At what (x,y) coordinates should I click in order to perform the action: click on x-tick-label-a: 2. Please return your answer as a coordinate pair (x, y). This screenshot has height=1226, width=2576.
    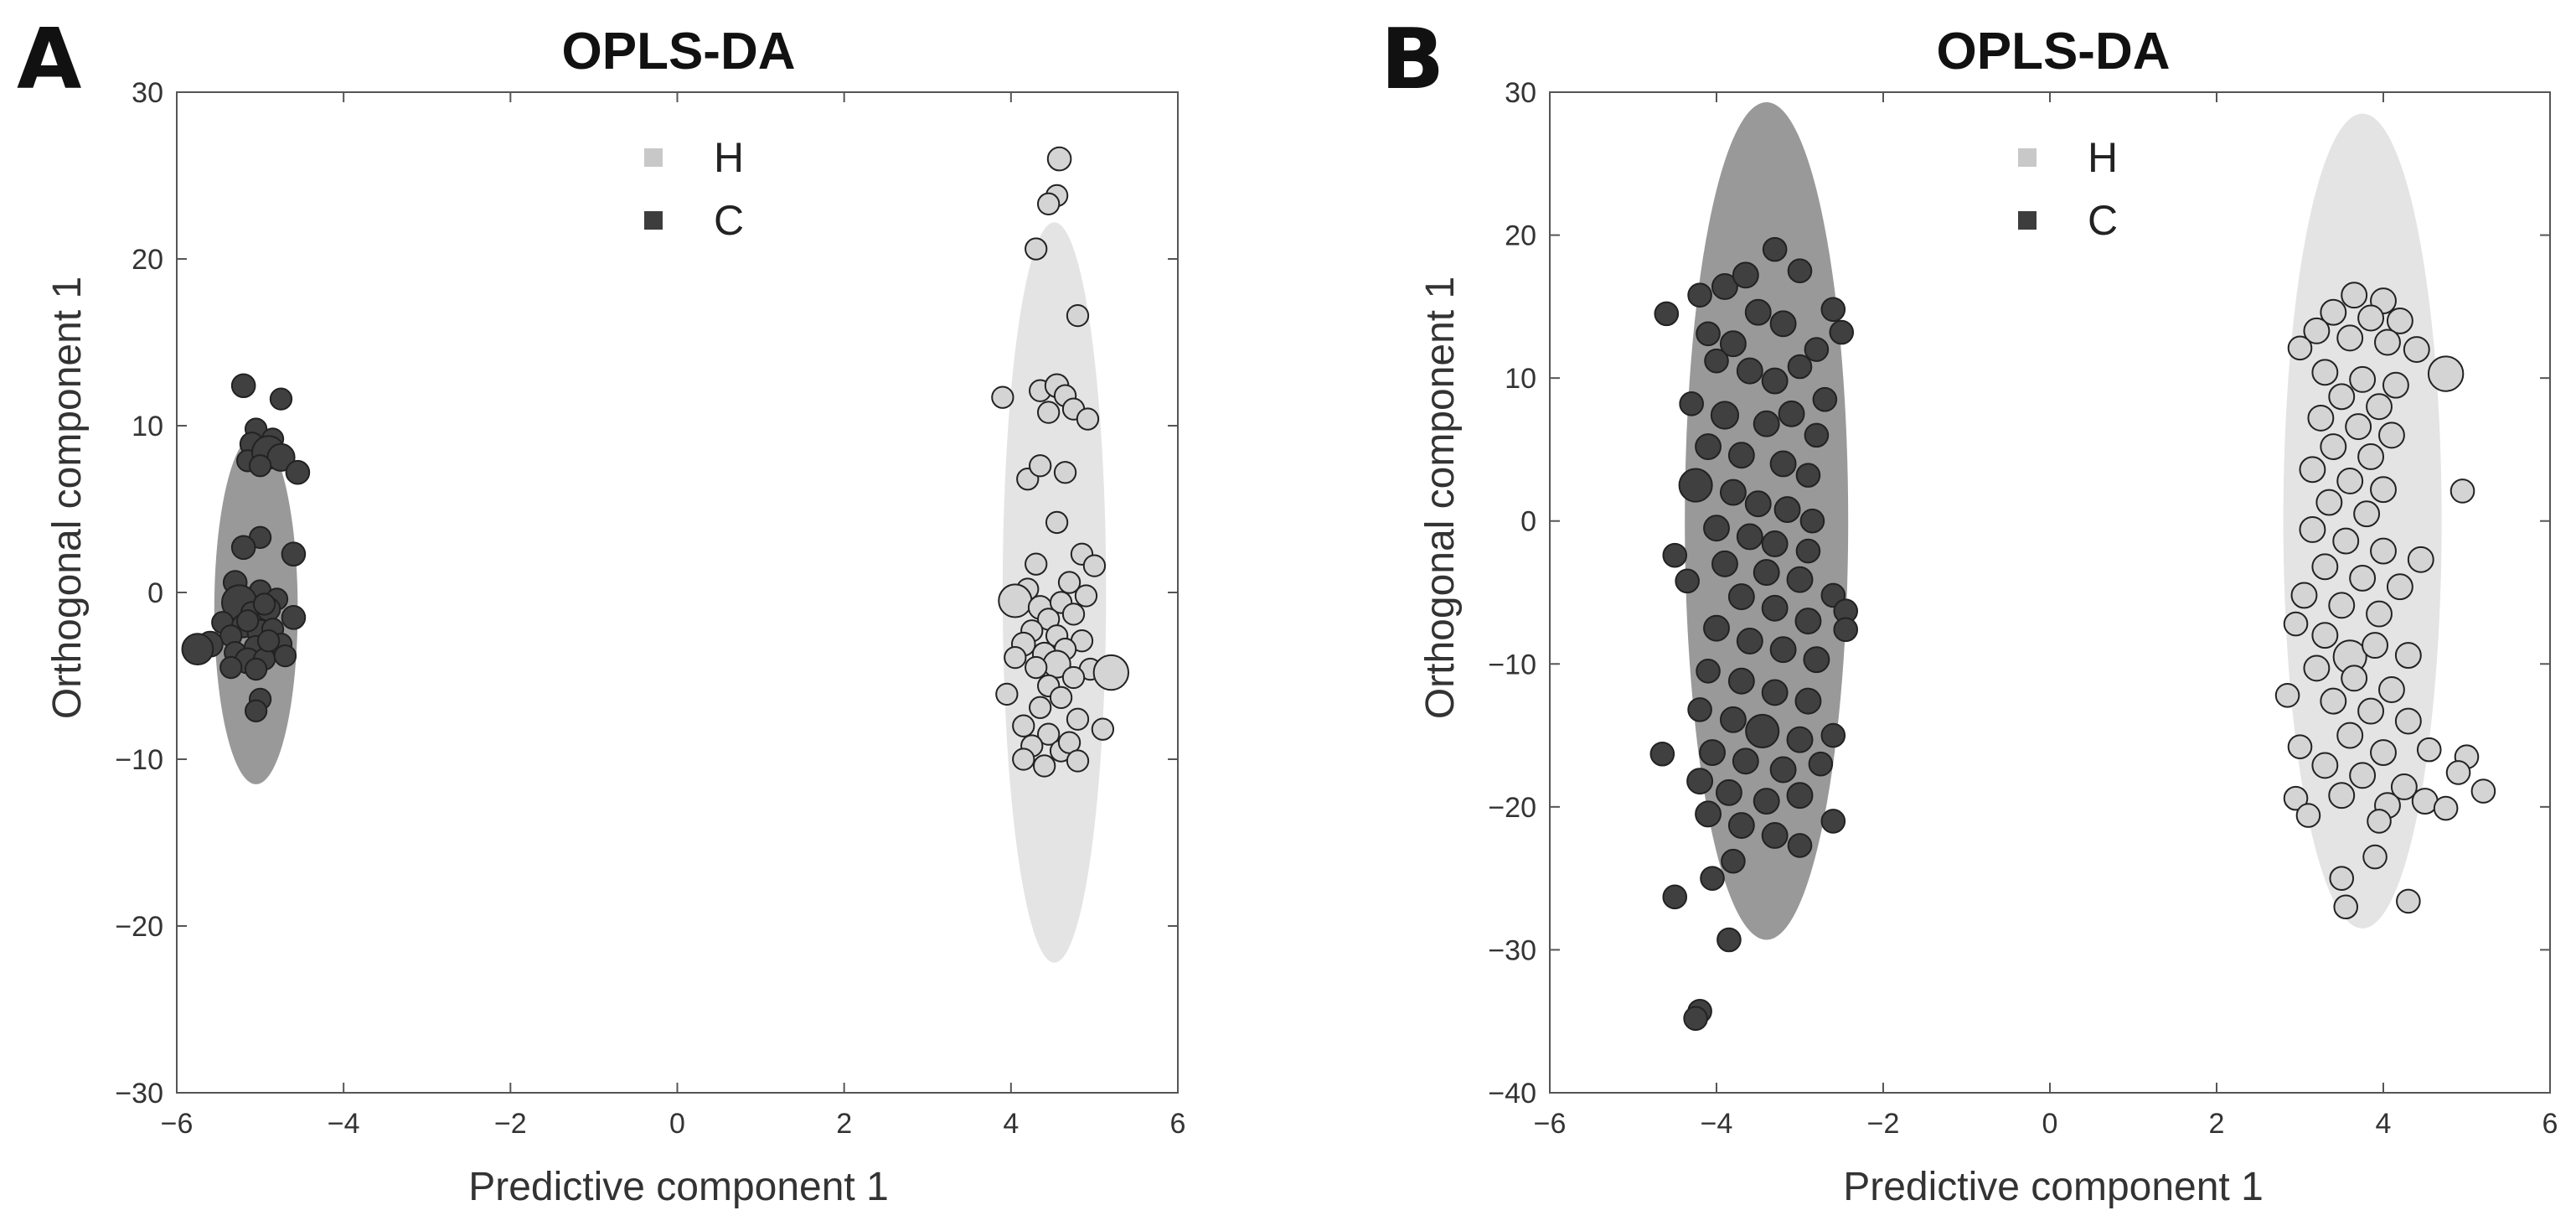
    Looking at the image, I should click on (844, 1124).